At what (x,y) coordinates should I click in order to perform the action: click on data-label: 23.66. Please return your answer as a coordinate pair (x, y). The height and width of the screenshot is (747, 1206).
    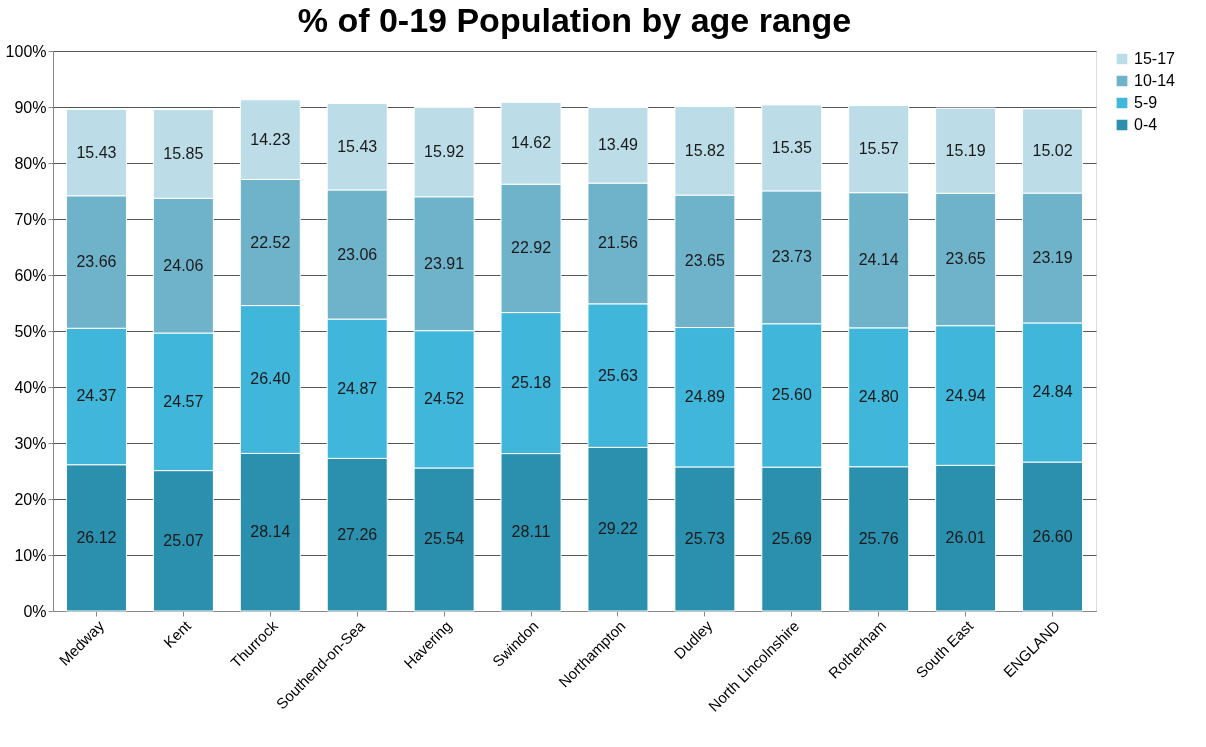
    Looking at the image, I should click on (96, 262).